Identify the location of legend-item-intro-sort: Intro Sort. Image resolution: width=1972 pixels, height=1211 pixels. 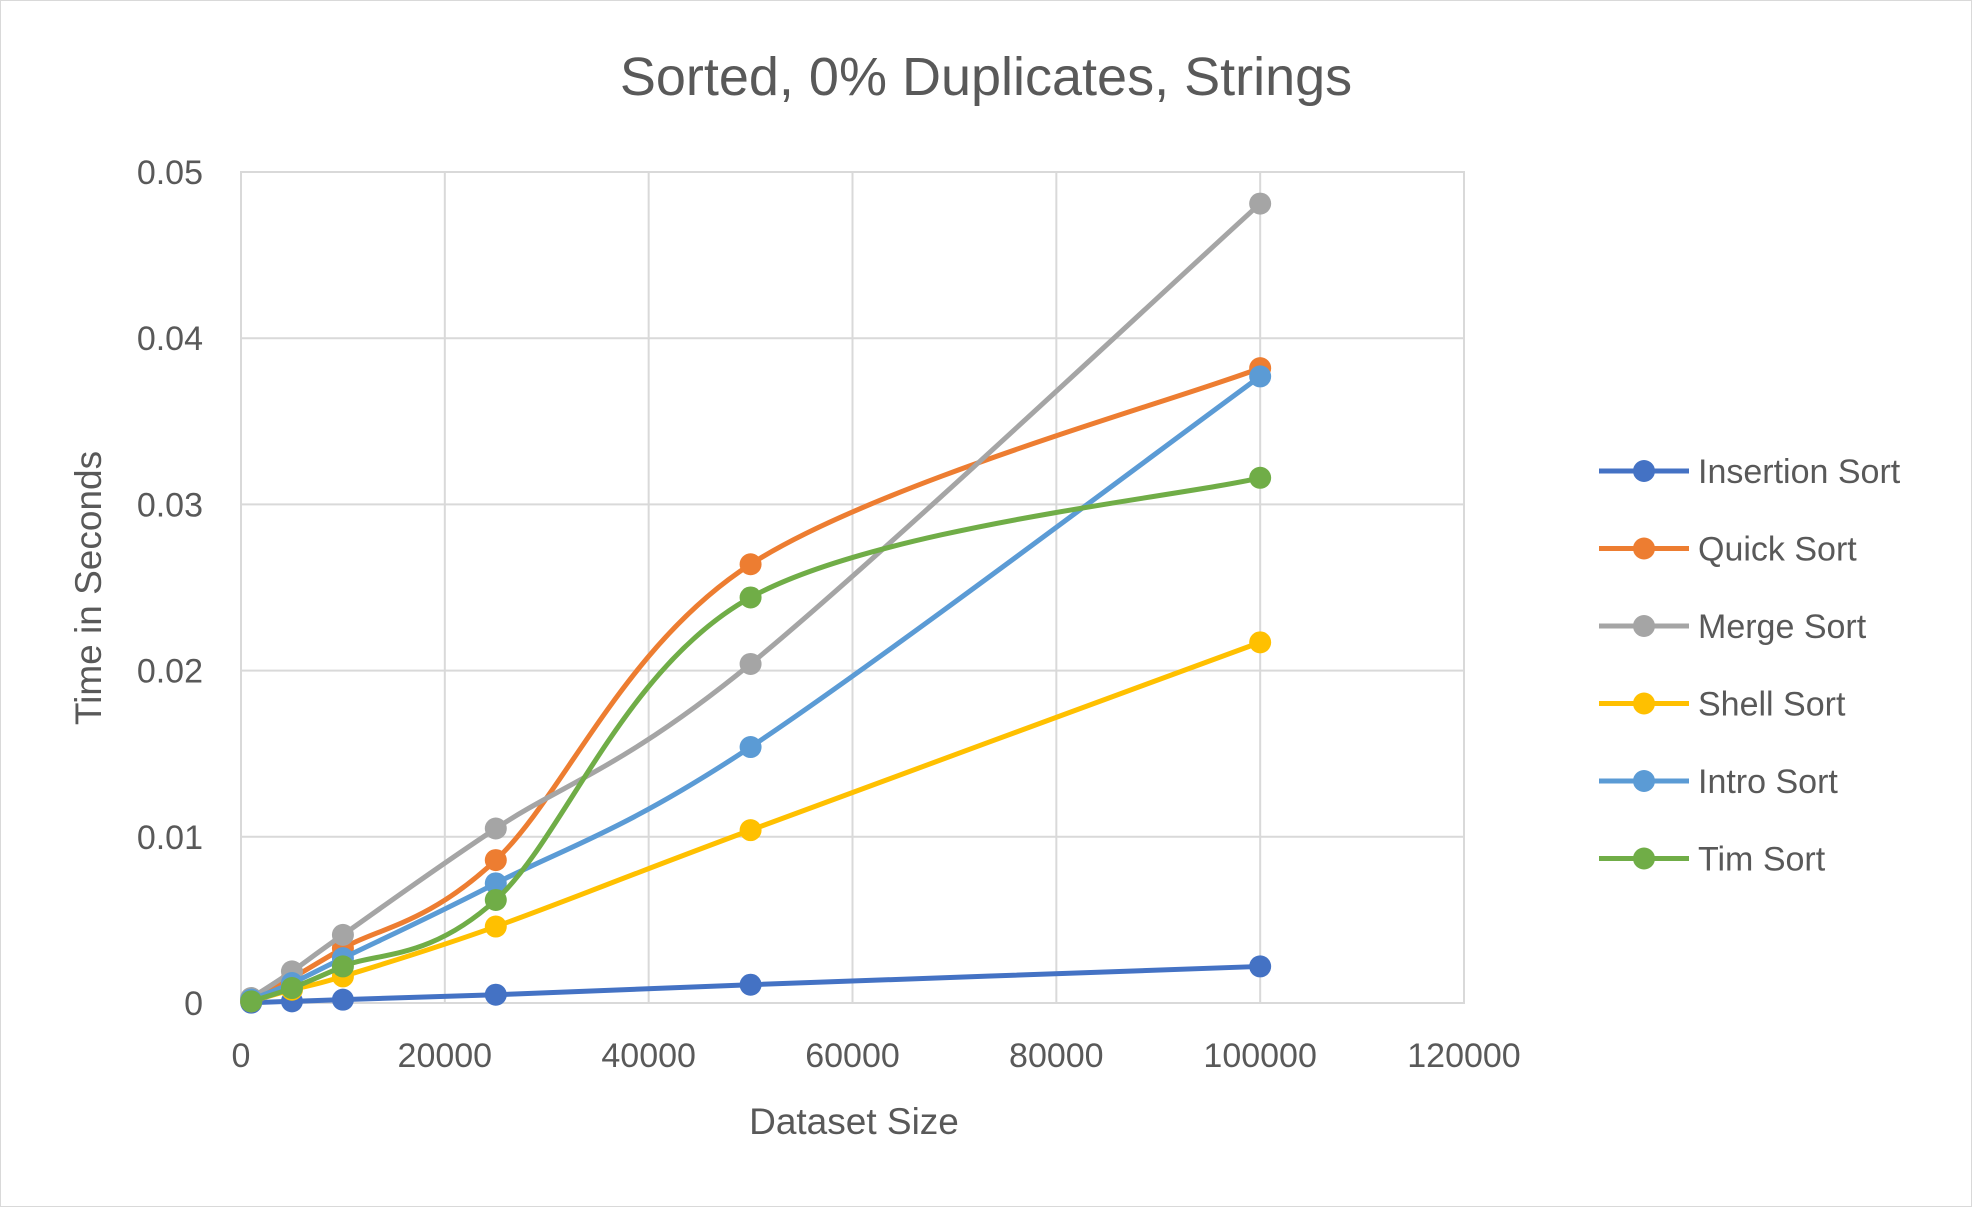
(1718, 782).